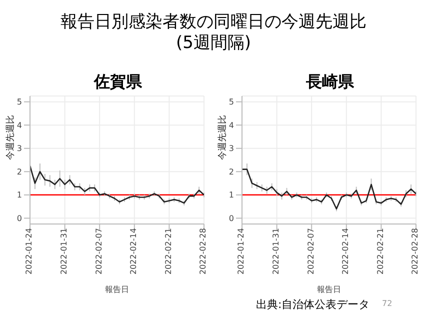  Describe the element at coordinates (313, 304) in the screenshot. I see `source-note: 出典:自治体公表データ` at that location.